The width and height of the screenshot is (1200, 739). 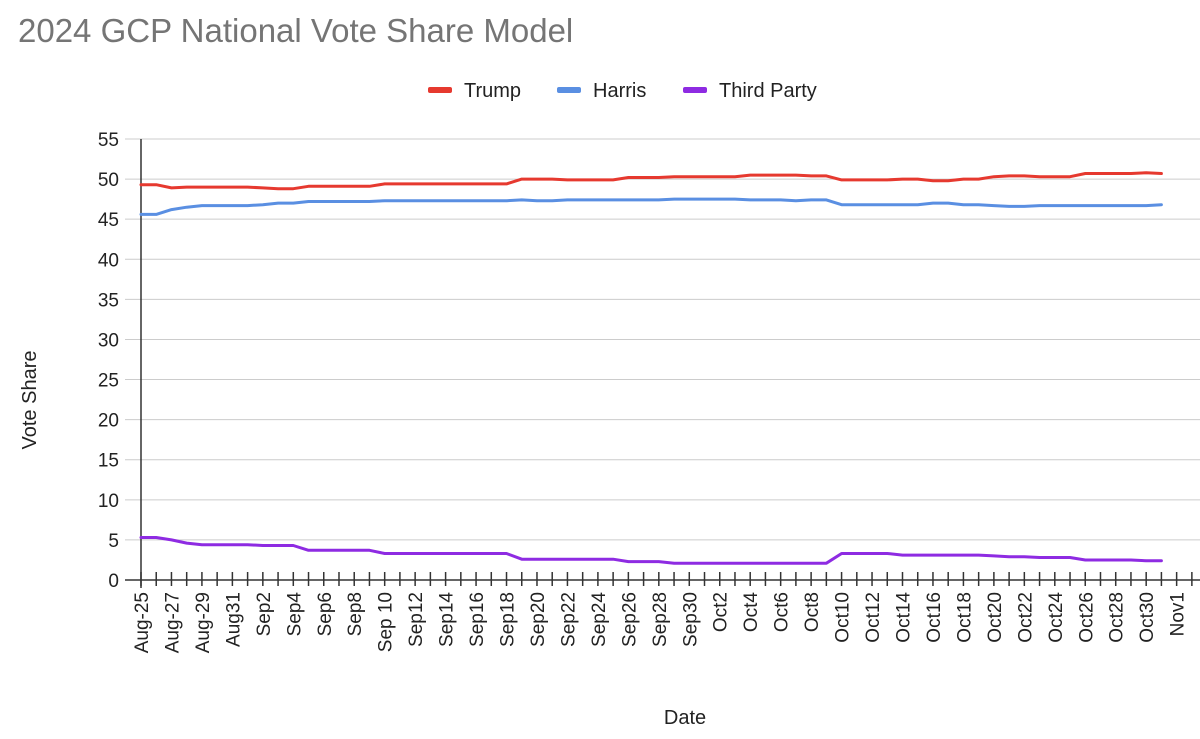 What do you see at coordinates (964, 617) in the screenshot?
I see `x-tick-label: Oct18` at bounding box center [964, 617].